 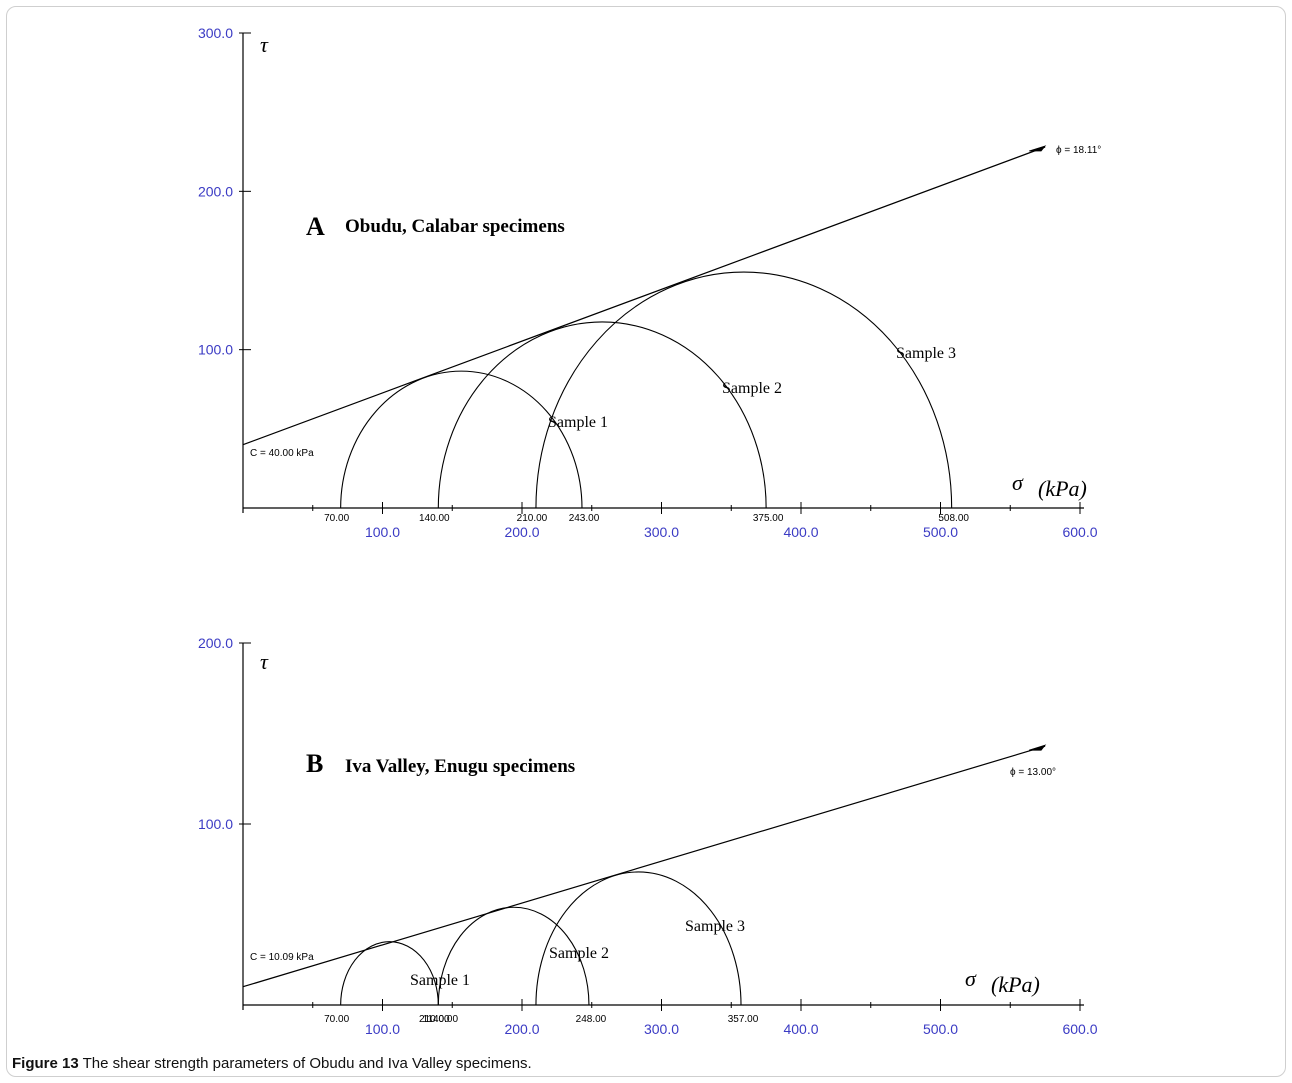 I want to click on panel-a-sigma1-label: 508.00, so click(x=953, y=518).